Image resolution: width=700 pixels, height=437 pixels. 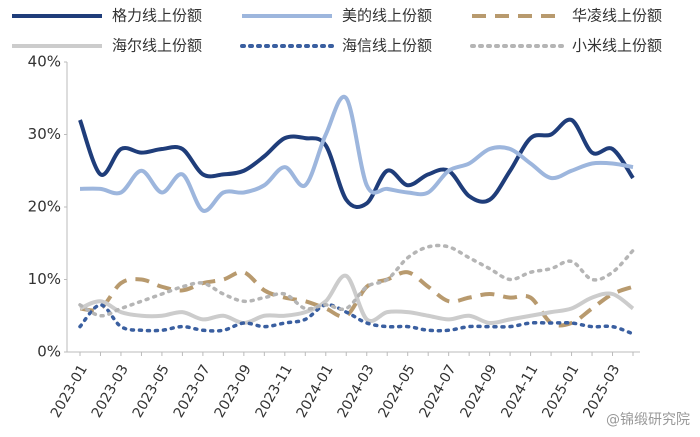 What do you see at coordinates (437, 391) in the screenshot?
I see `x-tick-label: 2024-07` at bounding box center [437, 391].